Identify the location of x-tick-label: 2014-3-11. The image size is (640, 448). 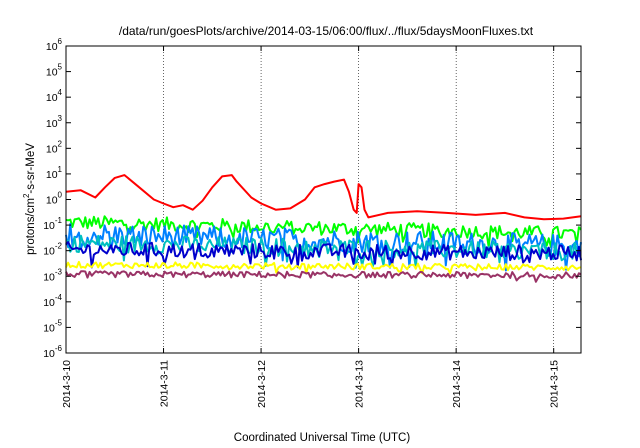
(165, 383).